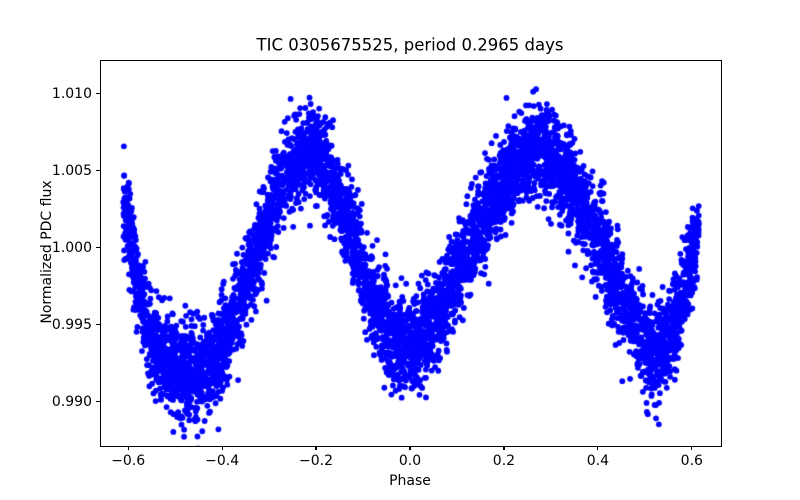  What do you see at coordinates (316, 461) in the screenshot?
I see `x-tick-label: −0.2` at bounding box center [316, 461].